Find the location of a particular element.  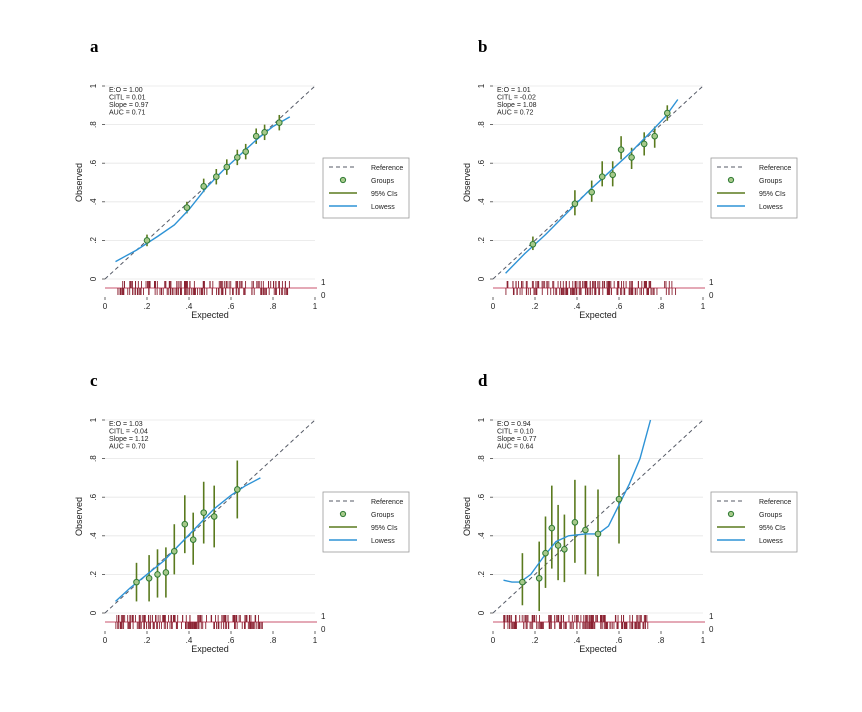

stat-line: CITL = 0.01 is located at coordinates (127, 98).